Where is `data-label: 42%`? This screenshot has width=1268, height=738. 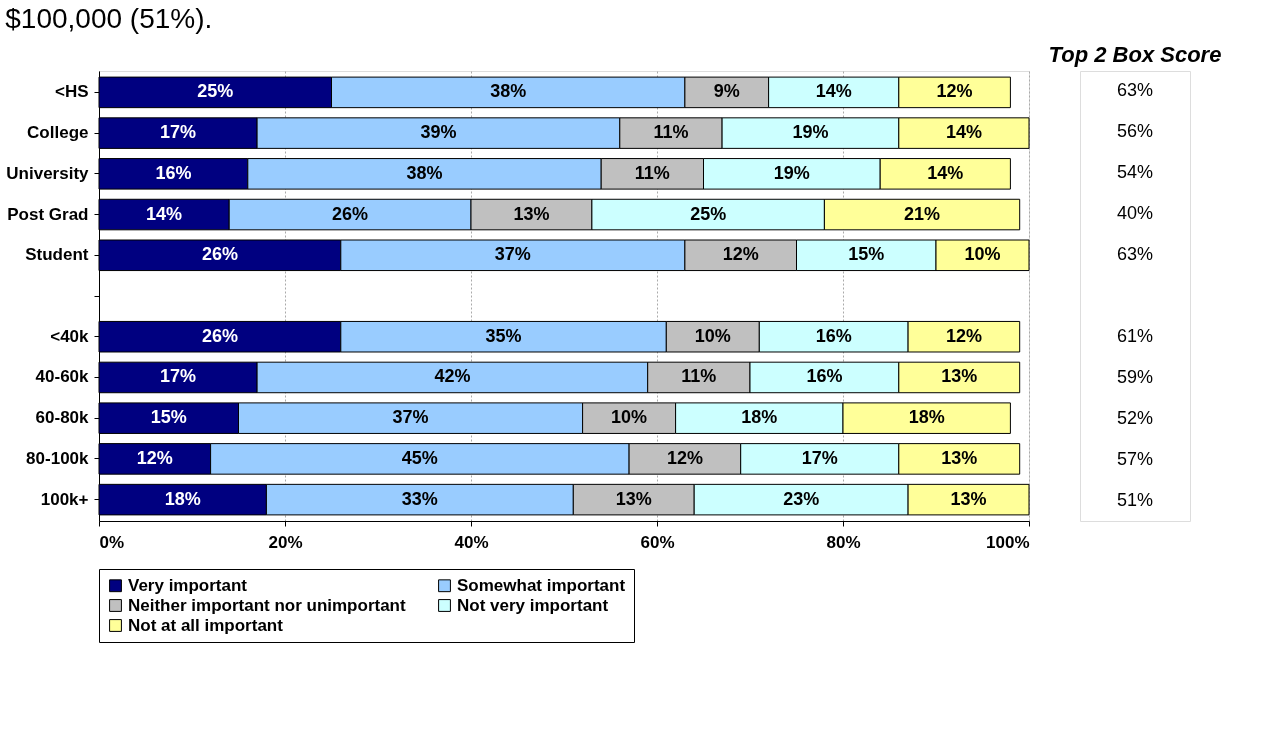 data-label: 42% is located at coordinates (452, 376).